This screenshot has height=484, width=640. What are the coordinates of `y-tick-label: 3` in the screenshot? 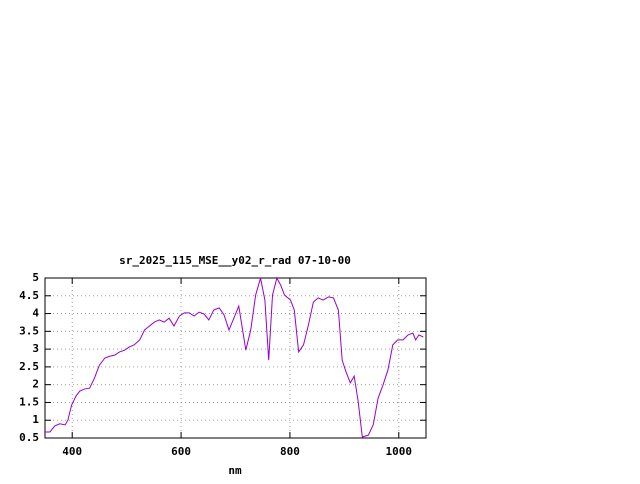 It's located at (35, 348).